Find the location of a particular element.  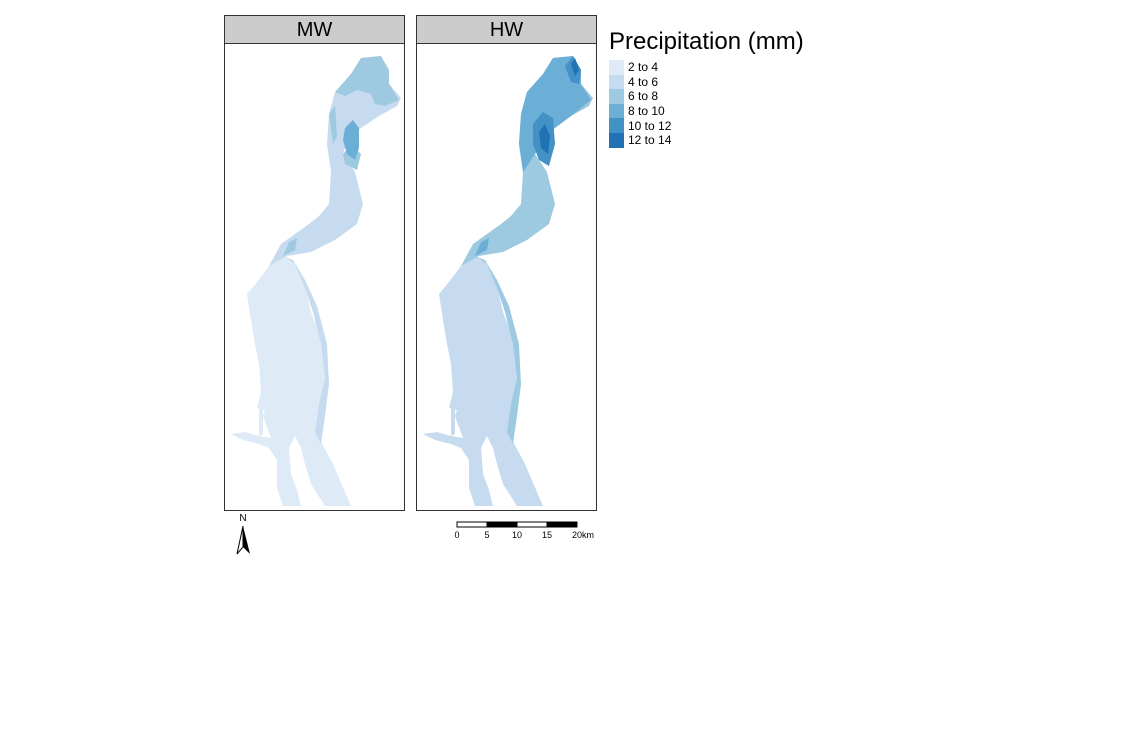

legend-label: 8 to 10 is located at coordinates (646, 111).